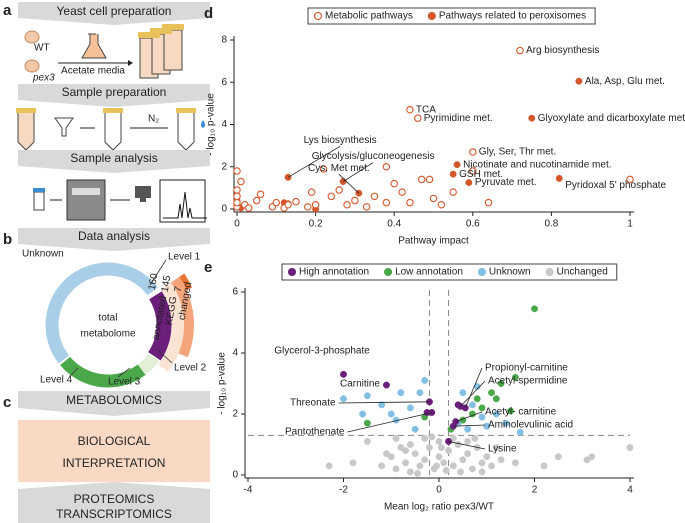 The image size is (685, 523). I want to click on count-name: KEGG, so click(172, 310).